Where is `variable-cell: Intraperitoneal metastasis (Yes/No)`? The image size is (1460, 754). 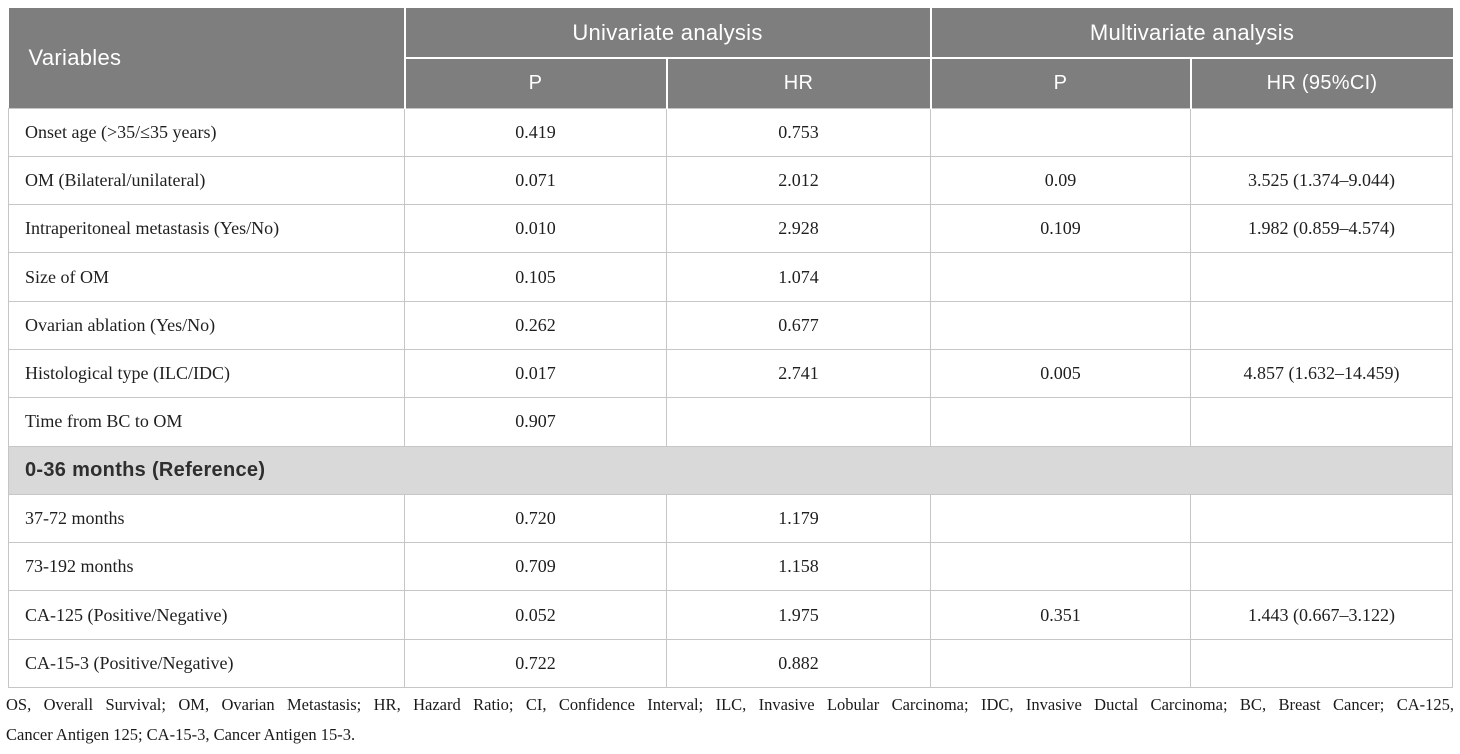 variable-cell: Intraperitoneal metastasis (Yes/No) is located at coordinates (206, 229).